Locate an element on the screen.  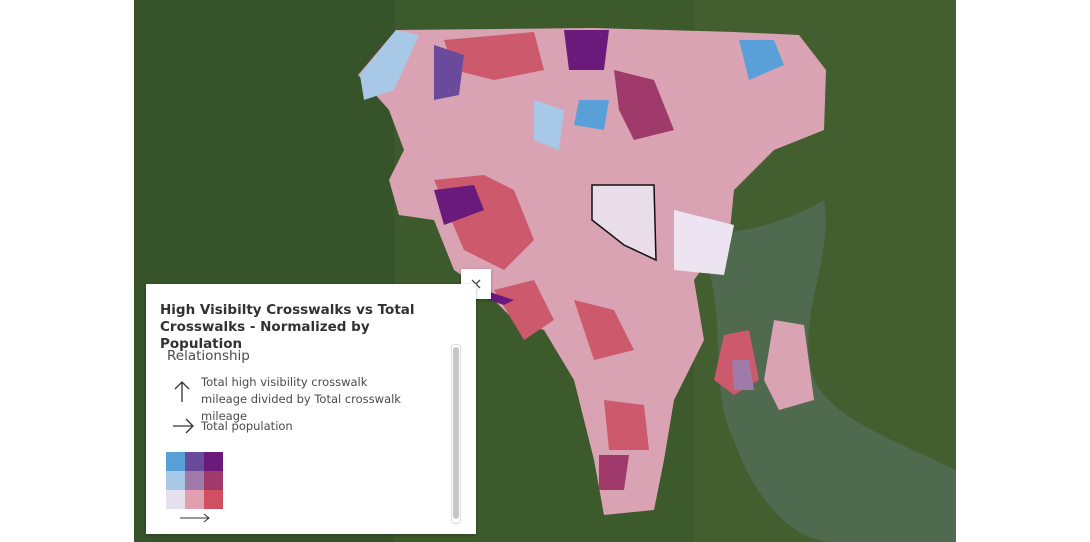
up-arrow is located at coordinates (182, 391).